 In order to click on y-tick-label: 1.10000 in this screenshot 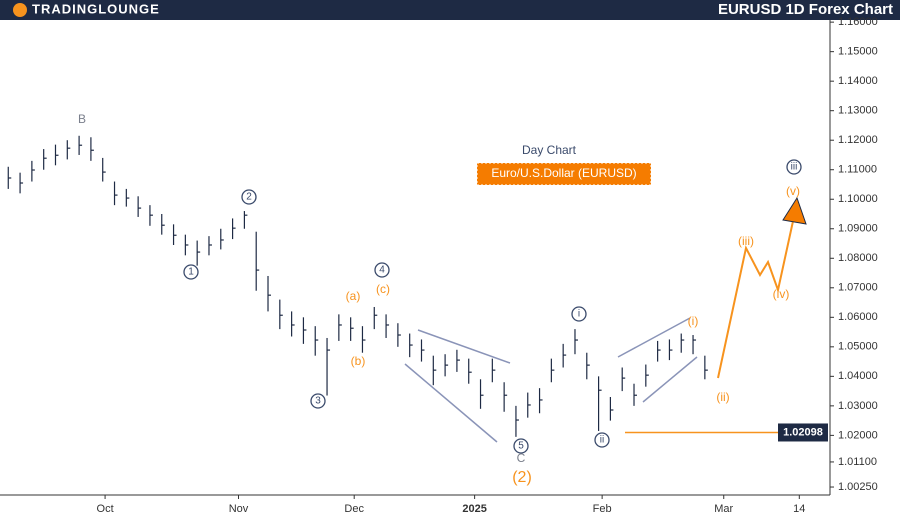, I will do `click(858, 199)`.